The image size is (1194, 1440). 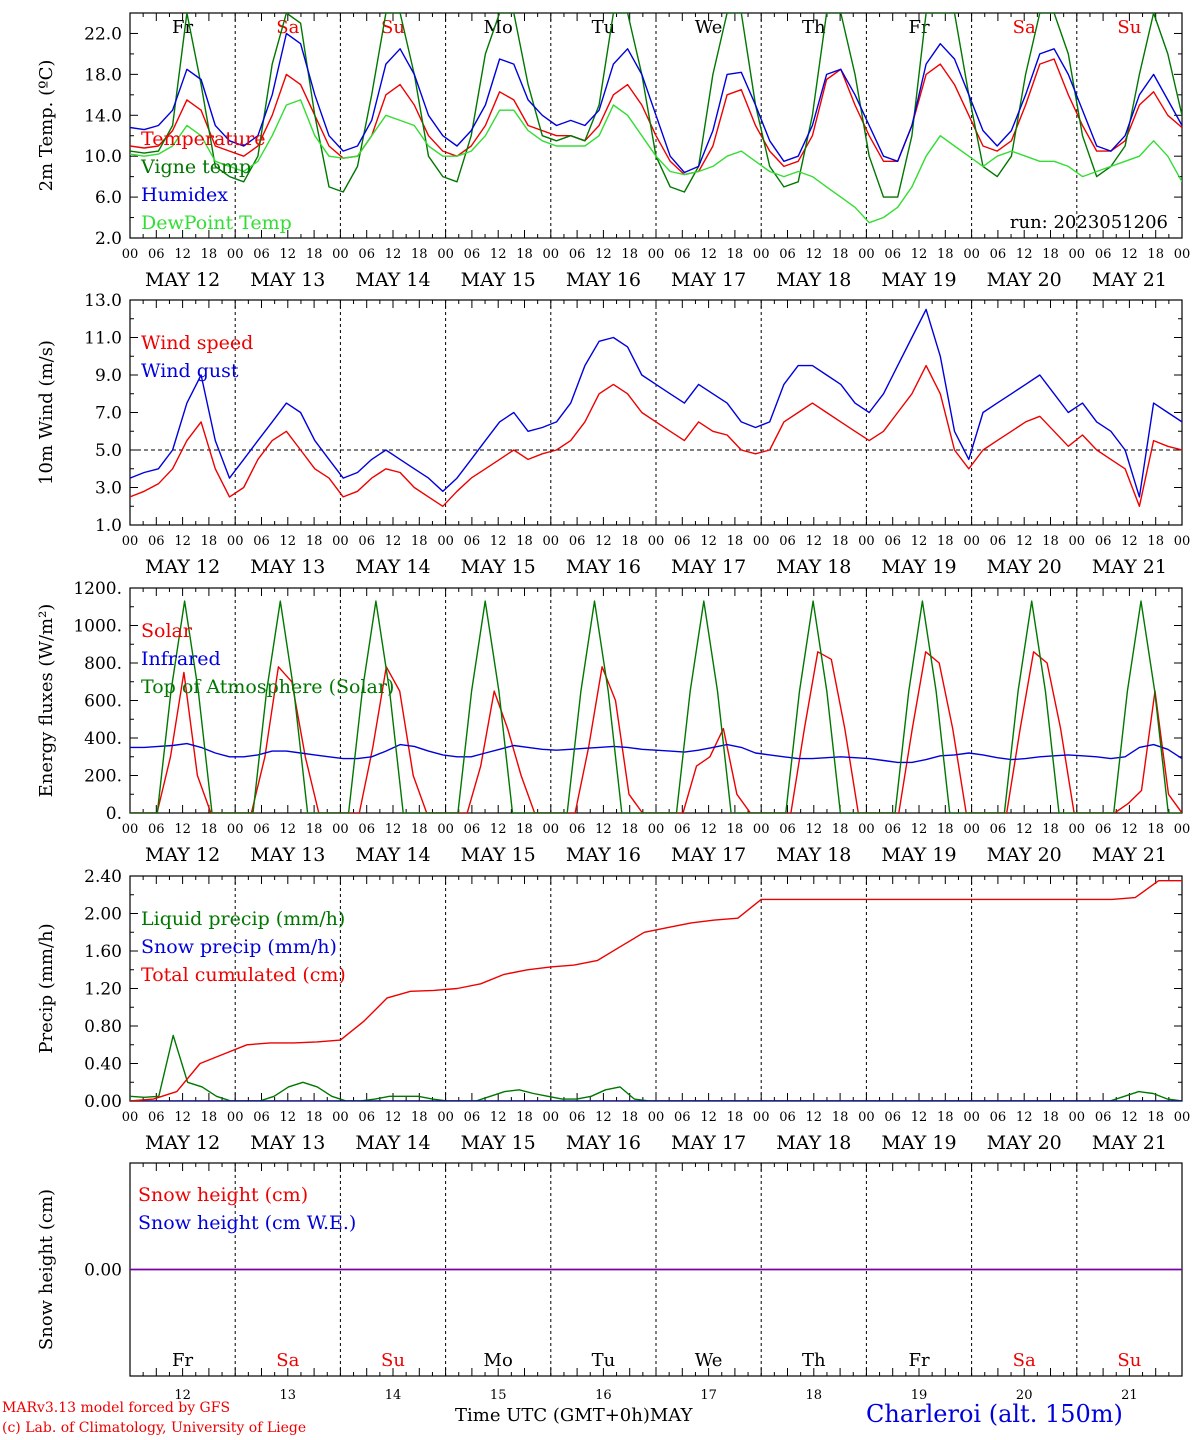 What do you see at coordinates (108, 526) in the screenshot?
I see `y-tick-label: 1.0` at bounding box center [108, 526].